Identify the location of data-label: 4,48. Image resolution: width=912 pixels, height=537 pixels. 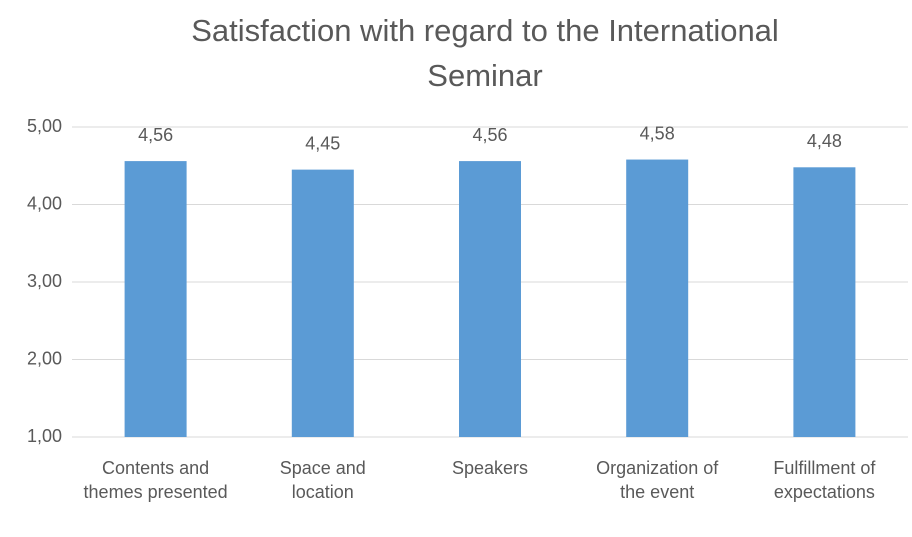
(824, 141).